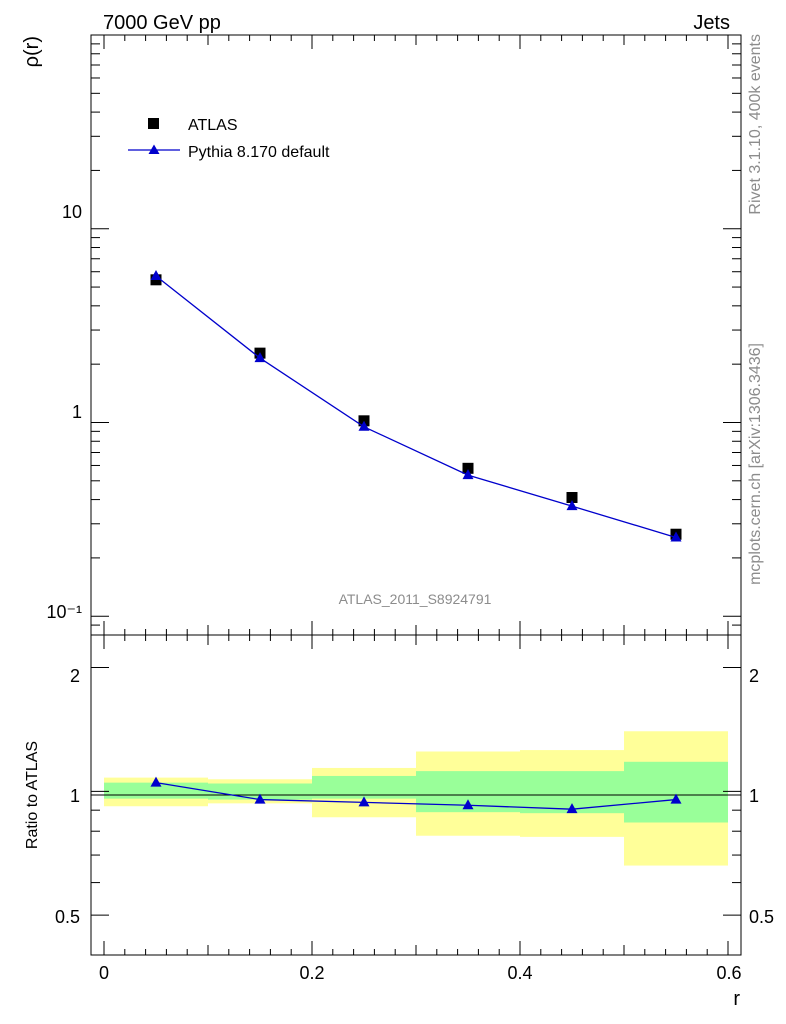  Describe the element at coordinates (754, 796) in the screenshot. I see `ratio-ytick-label-right: 1` at that location.